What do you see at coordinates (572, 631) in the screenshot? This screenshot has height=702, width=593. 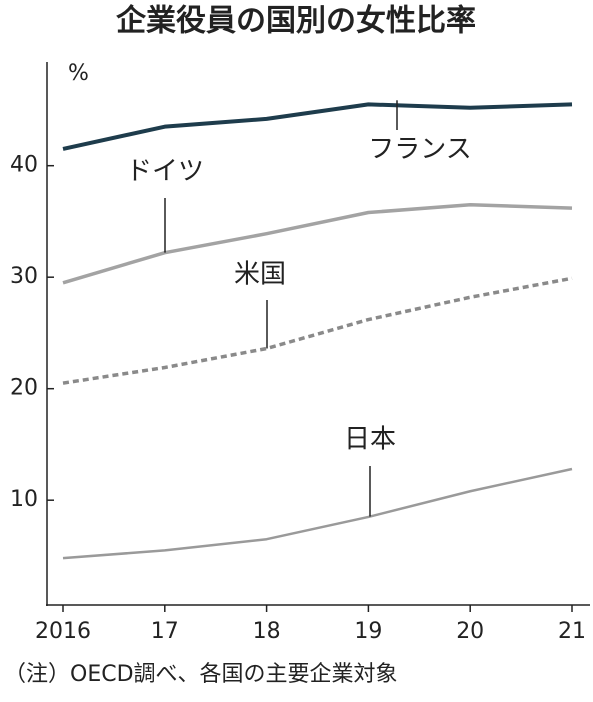 I see `x-tick-label: 21` at bounding box center [572, 631].